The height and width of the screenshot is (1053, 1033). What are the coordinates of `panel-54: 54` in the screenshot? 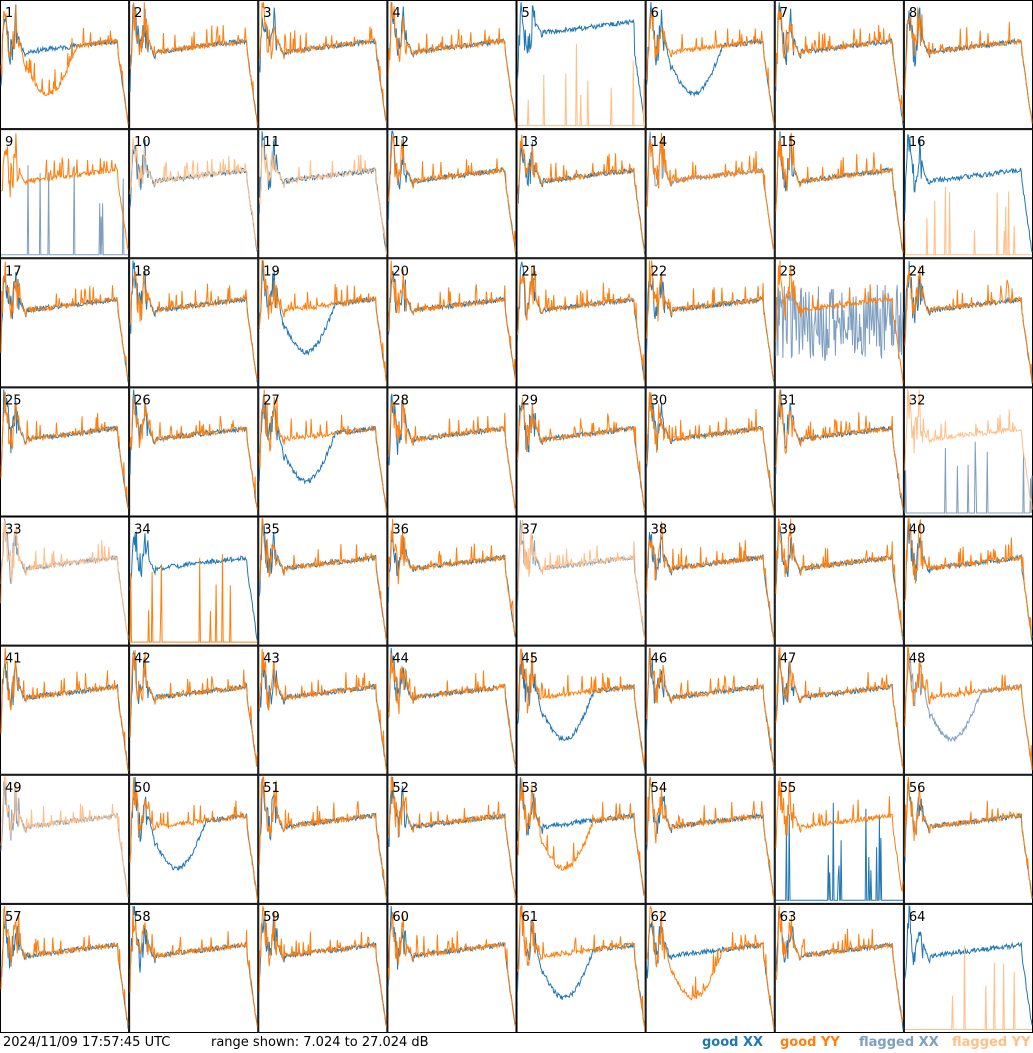 It's located at (710, 839).